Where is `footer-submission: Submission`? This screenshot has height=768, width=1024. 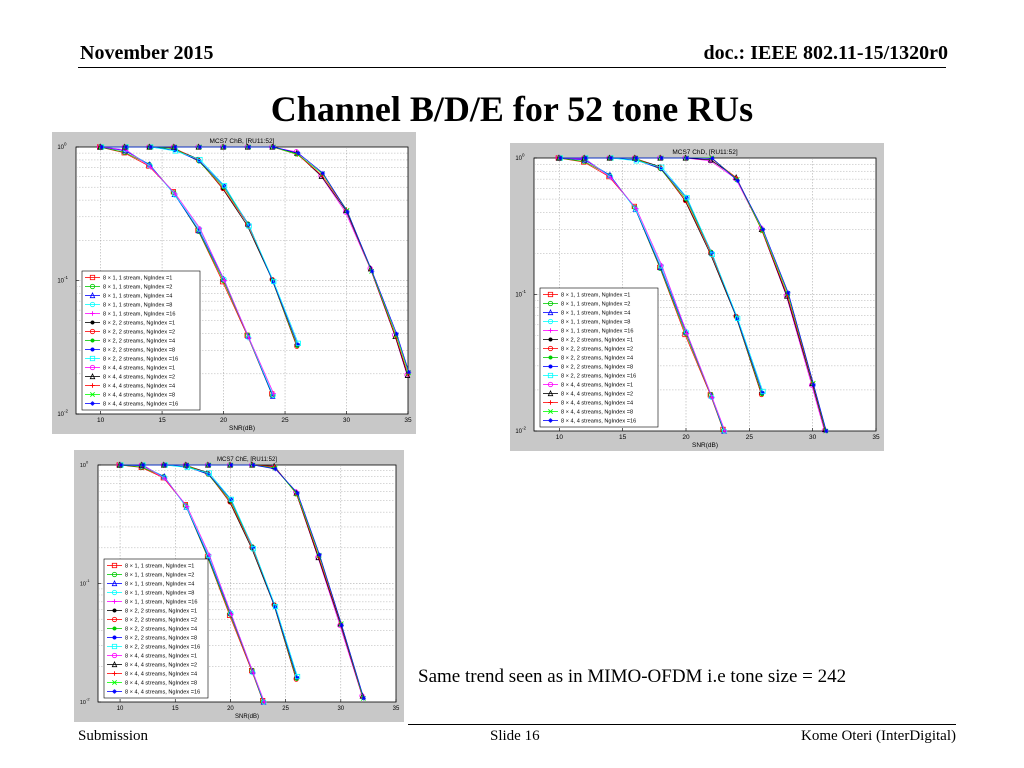 footer-submission: Submission is located at coordinates (113, 736).